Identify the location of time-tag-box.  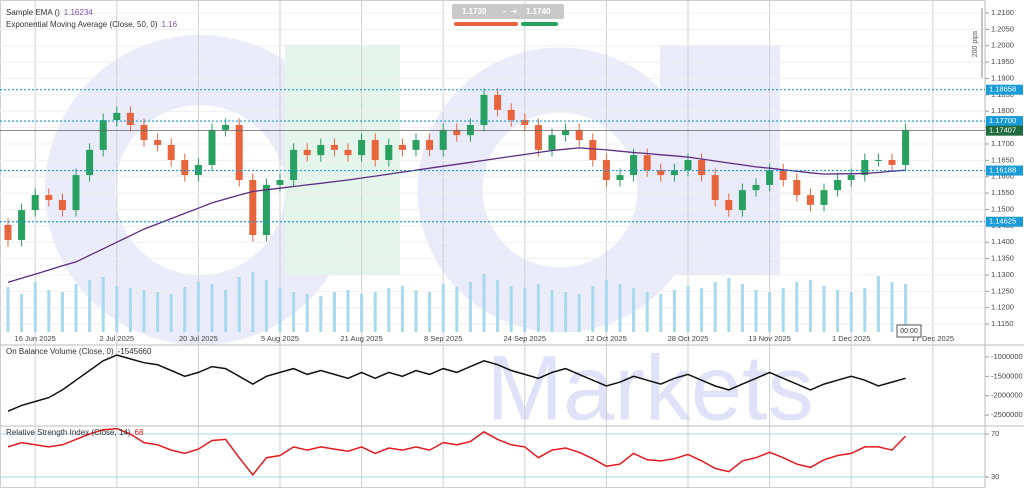
(909, 331).